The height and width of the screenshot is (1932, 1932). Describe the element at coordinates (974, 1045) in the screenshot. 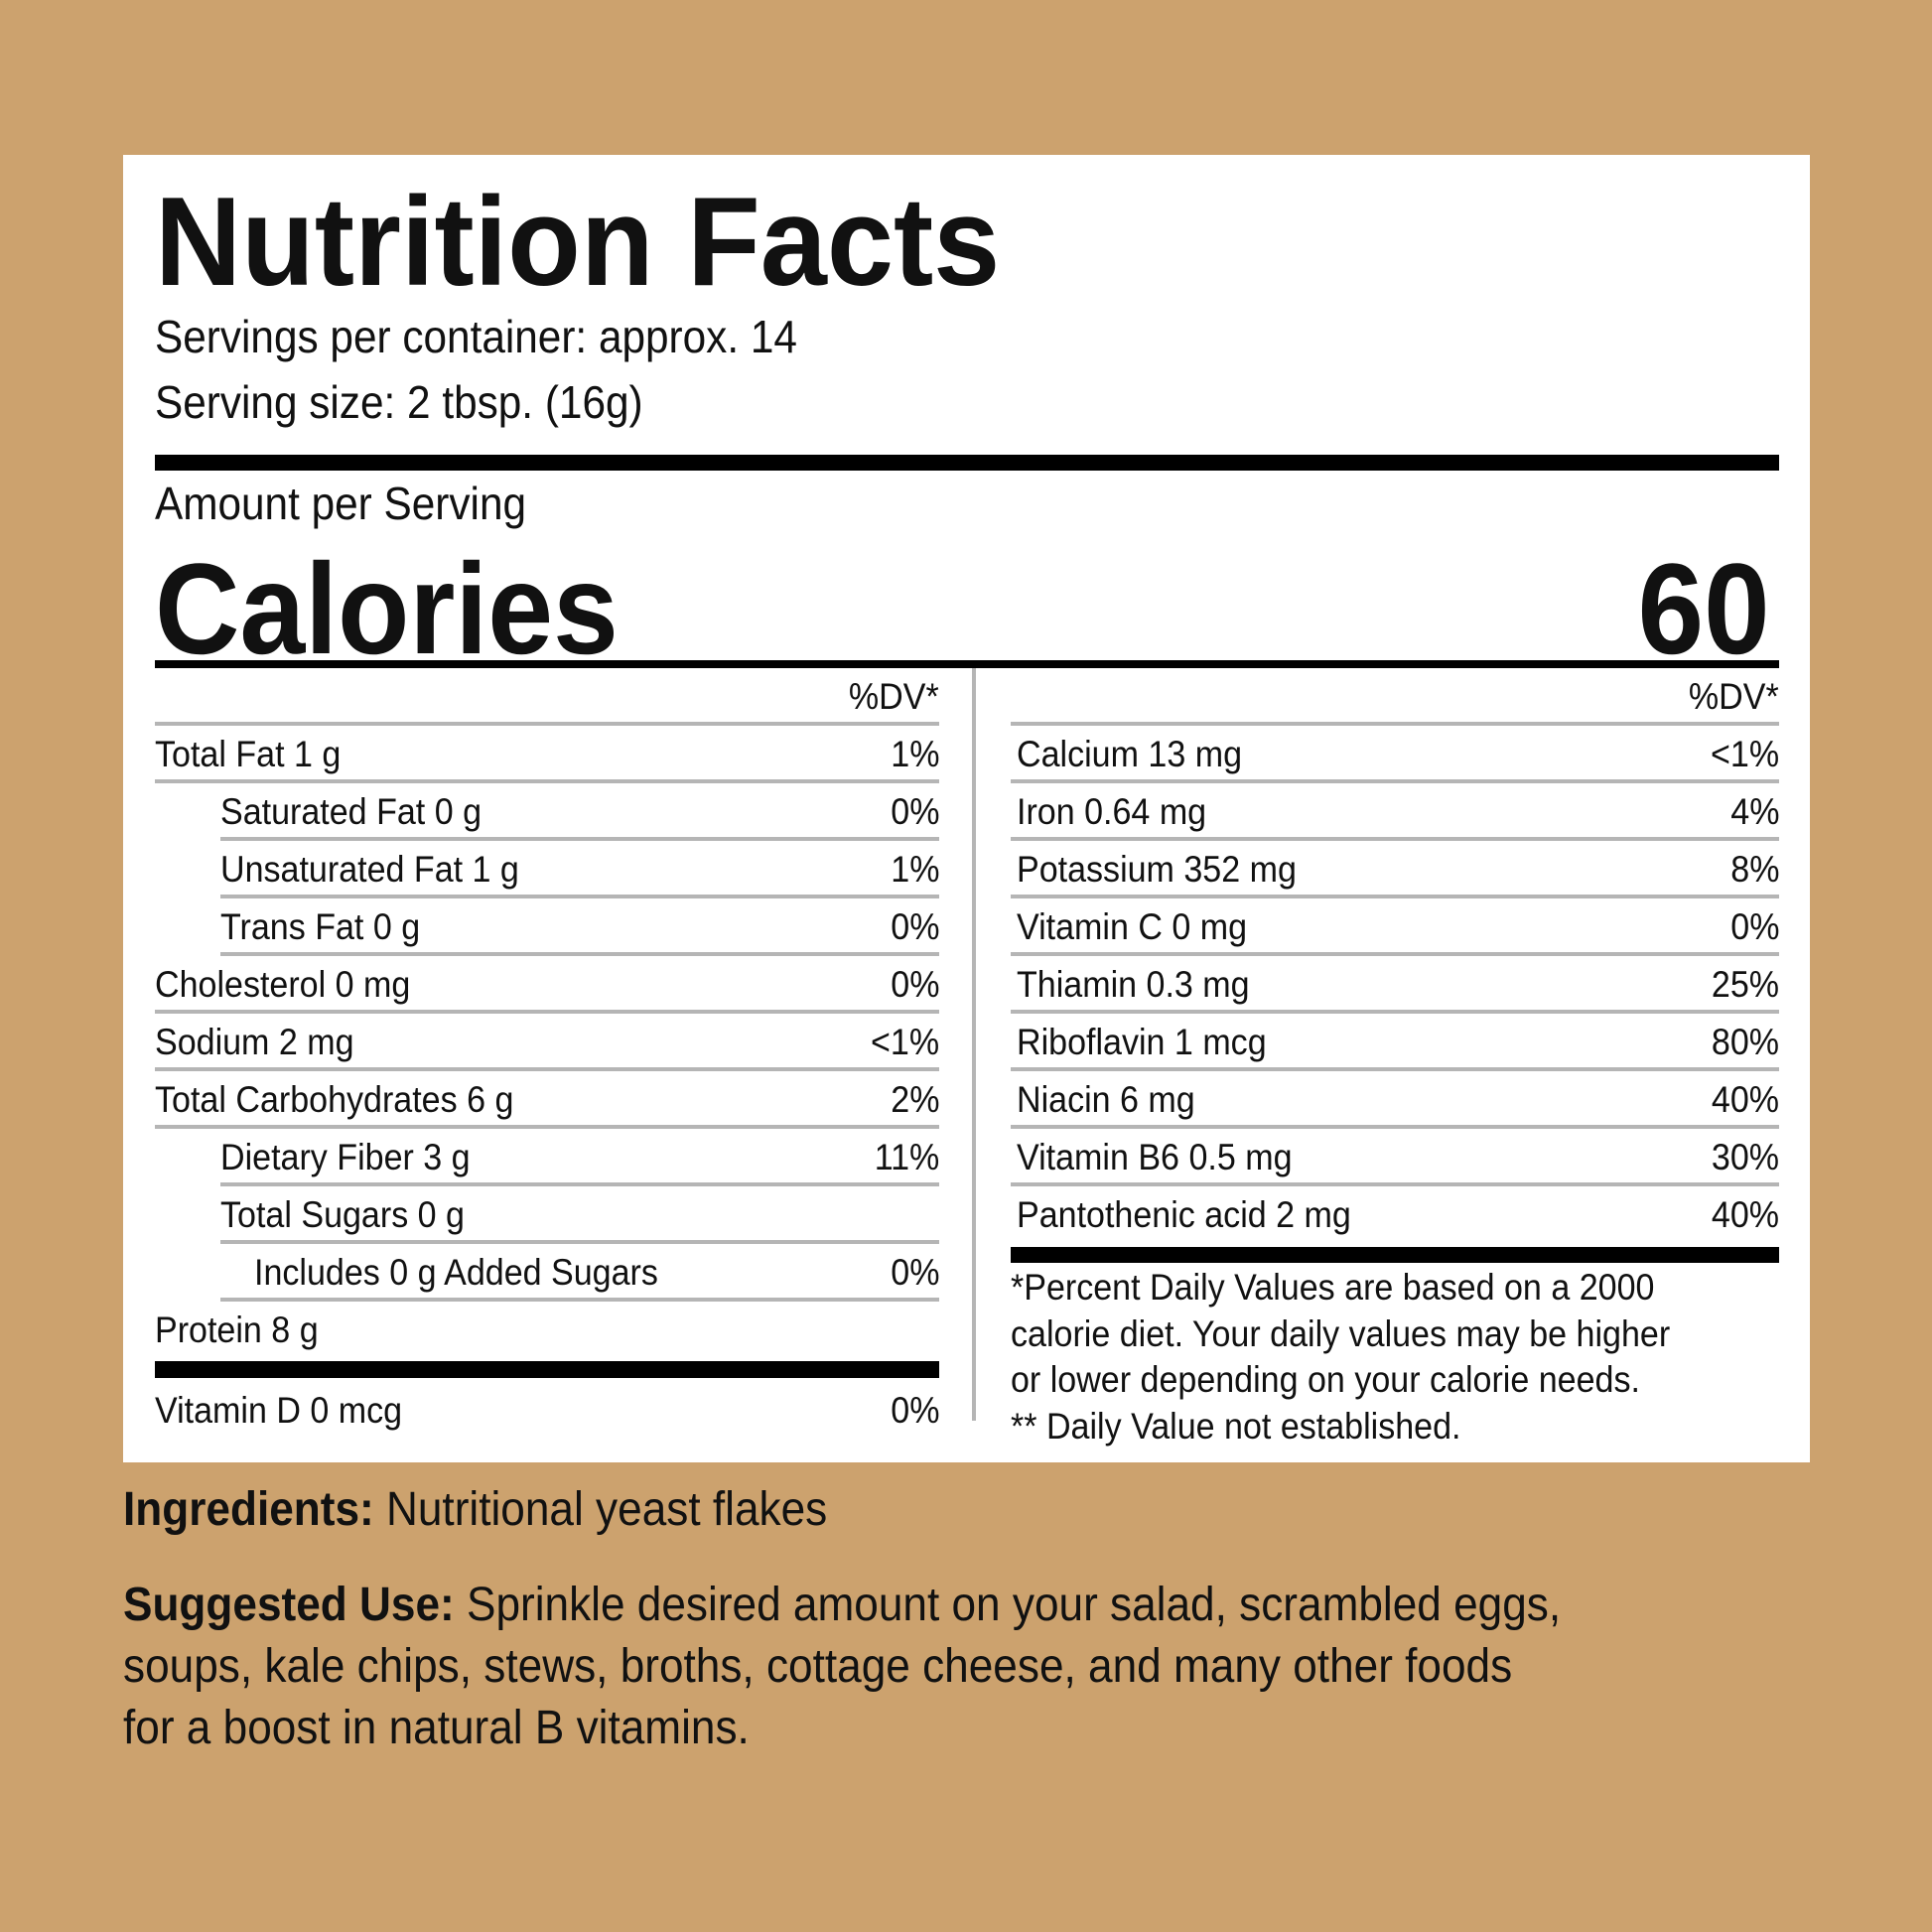

I see `column-divider` at that location.